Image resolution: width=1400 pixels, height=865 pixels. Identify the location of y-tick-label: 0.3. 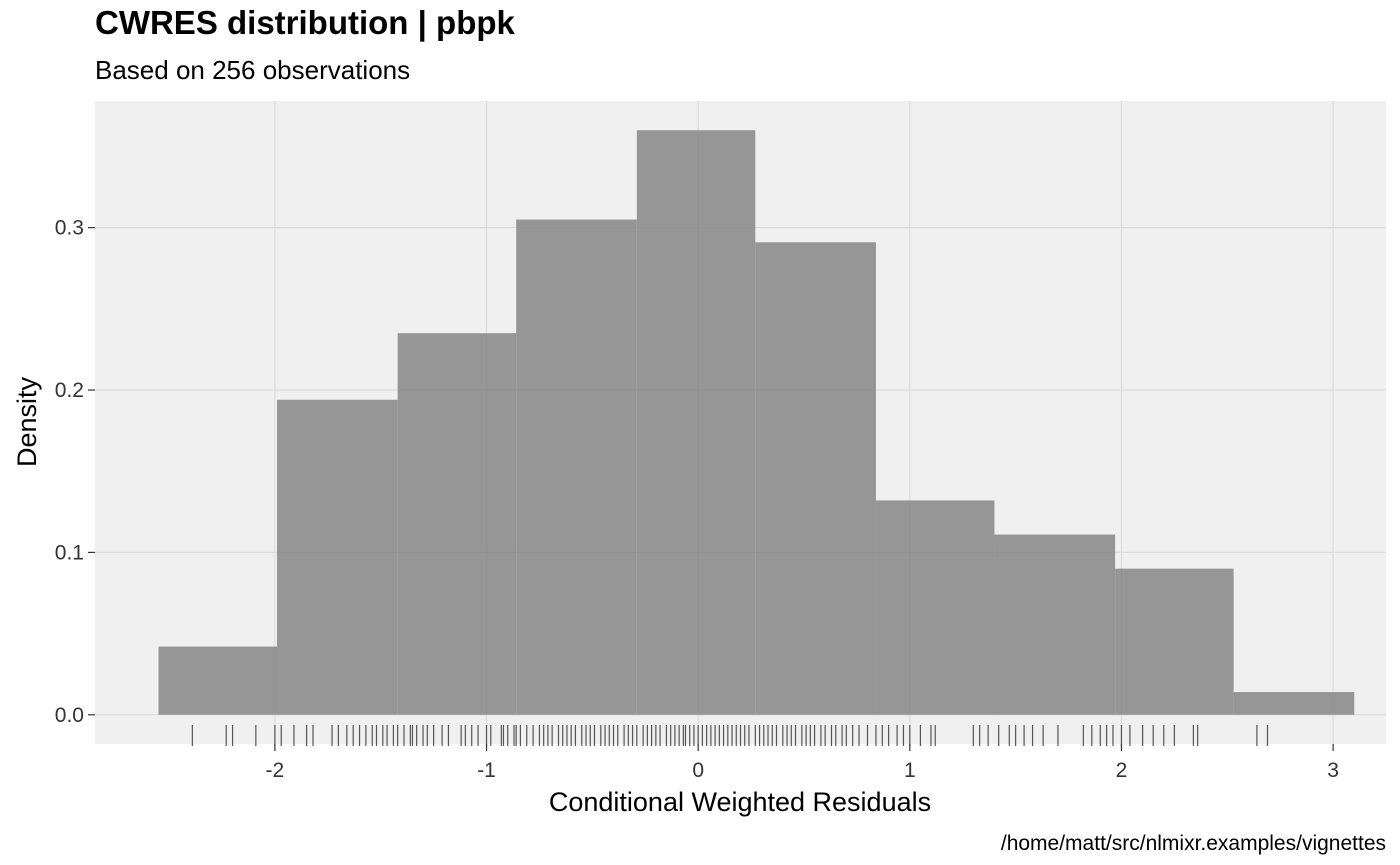
(69, 228).